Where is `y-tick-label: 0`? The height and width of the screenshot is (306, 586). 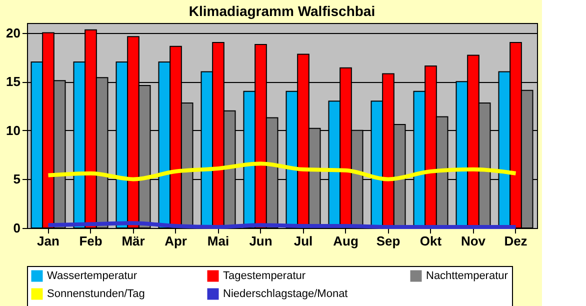
y-tick-label: 0 is located at coordinates (16, 228).